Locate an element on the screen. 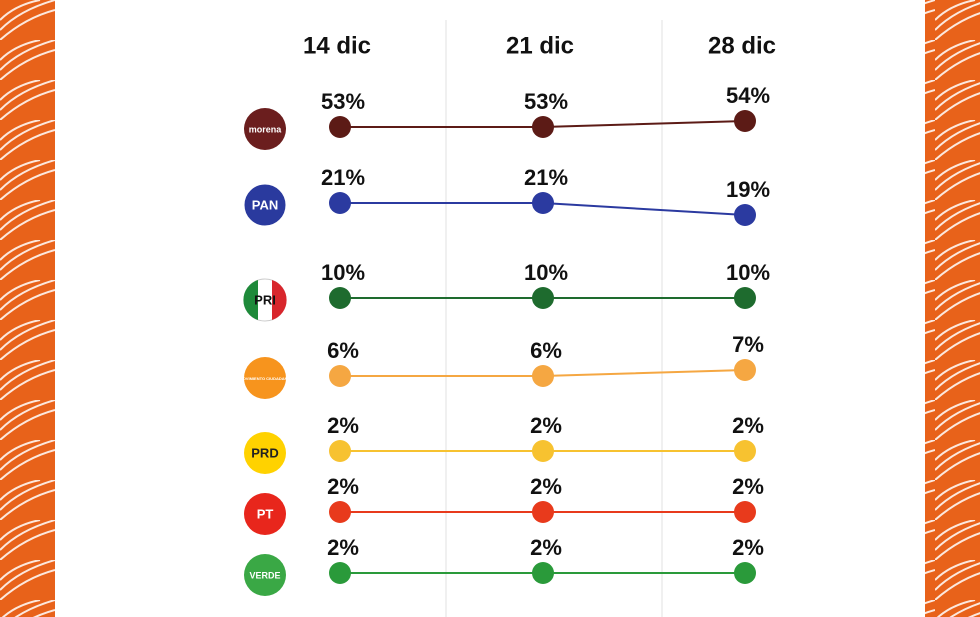 Image resolution: width=980 pixels, height=617 pixels. logo-text: PAN is located at coordinates (265, 204).